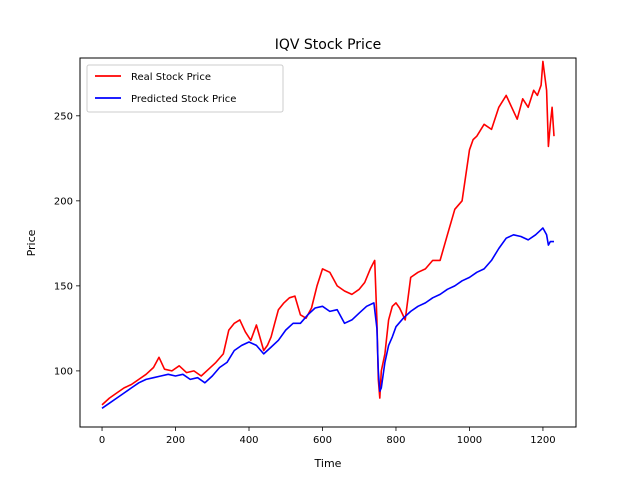  What do you see at coordinates (542, 440) in the screenshot?
I see `x-tick-label: 1200` at bounding box center [542, 440].